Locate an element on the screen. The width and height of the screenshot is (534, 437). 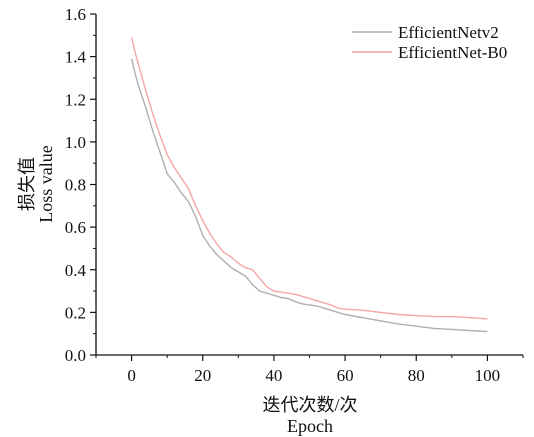
y-tick-label: 1.0 is located at coordinates (75, 142).